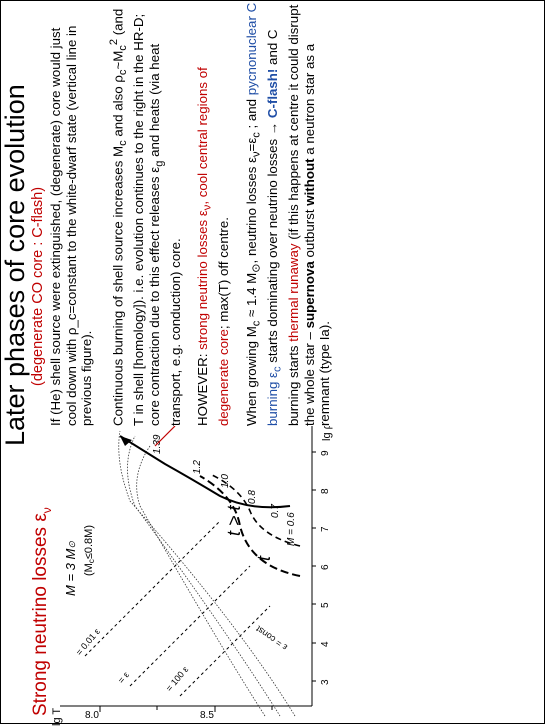 Image resolution: width=547 pixels, height=726 pixels. I want to click on x-tick-6: 6, so click(325, 567).